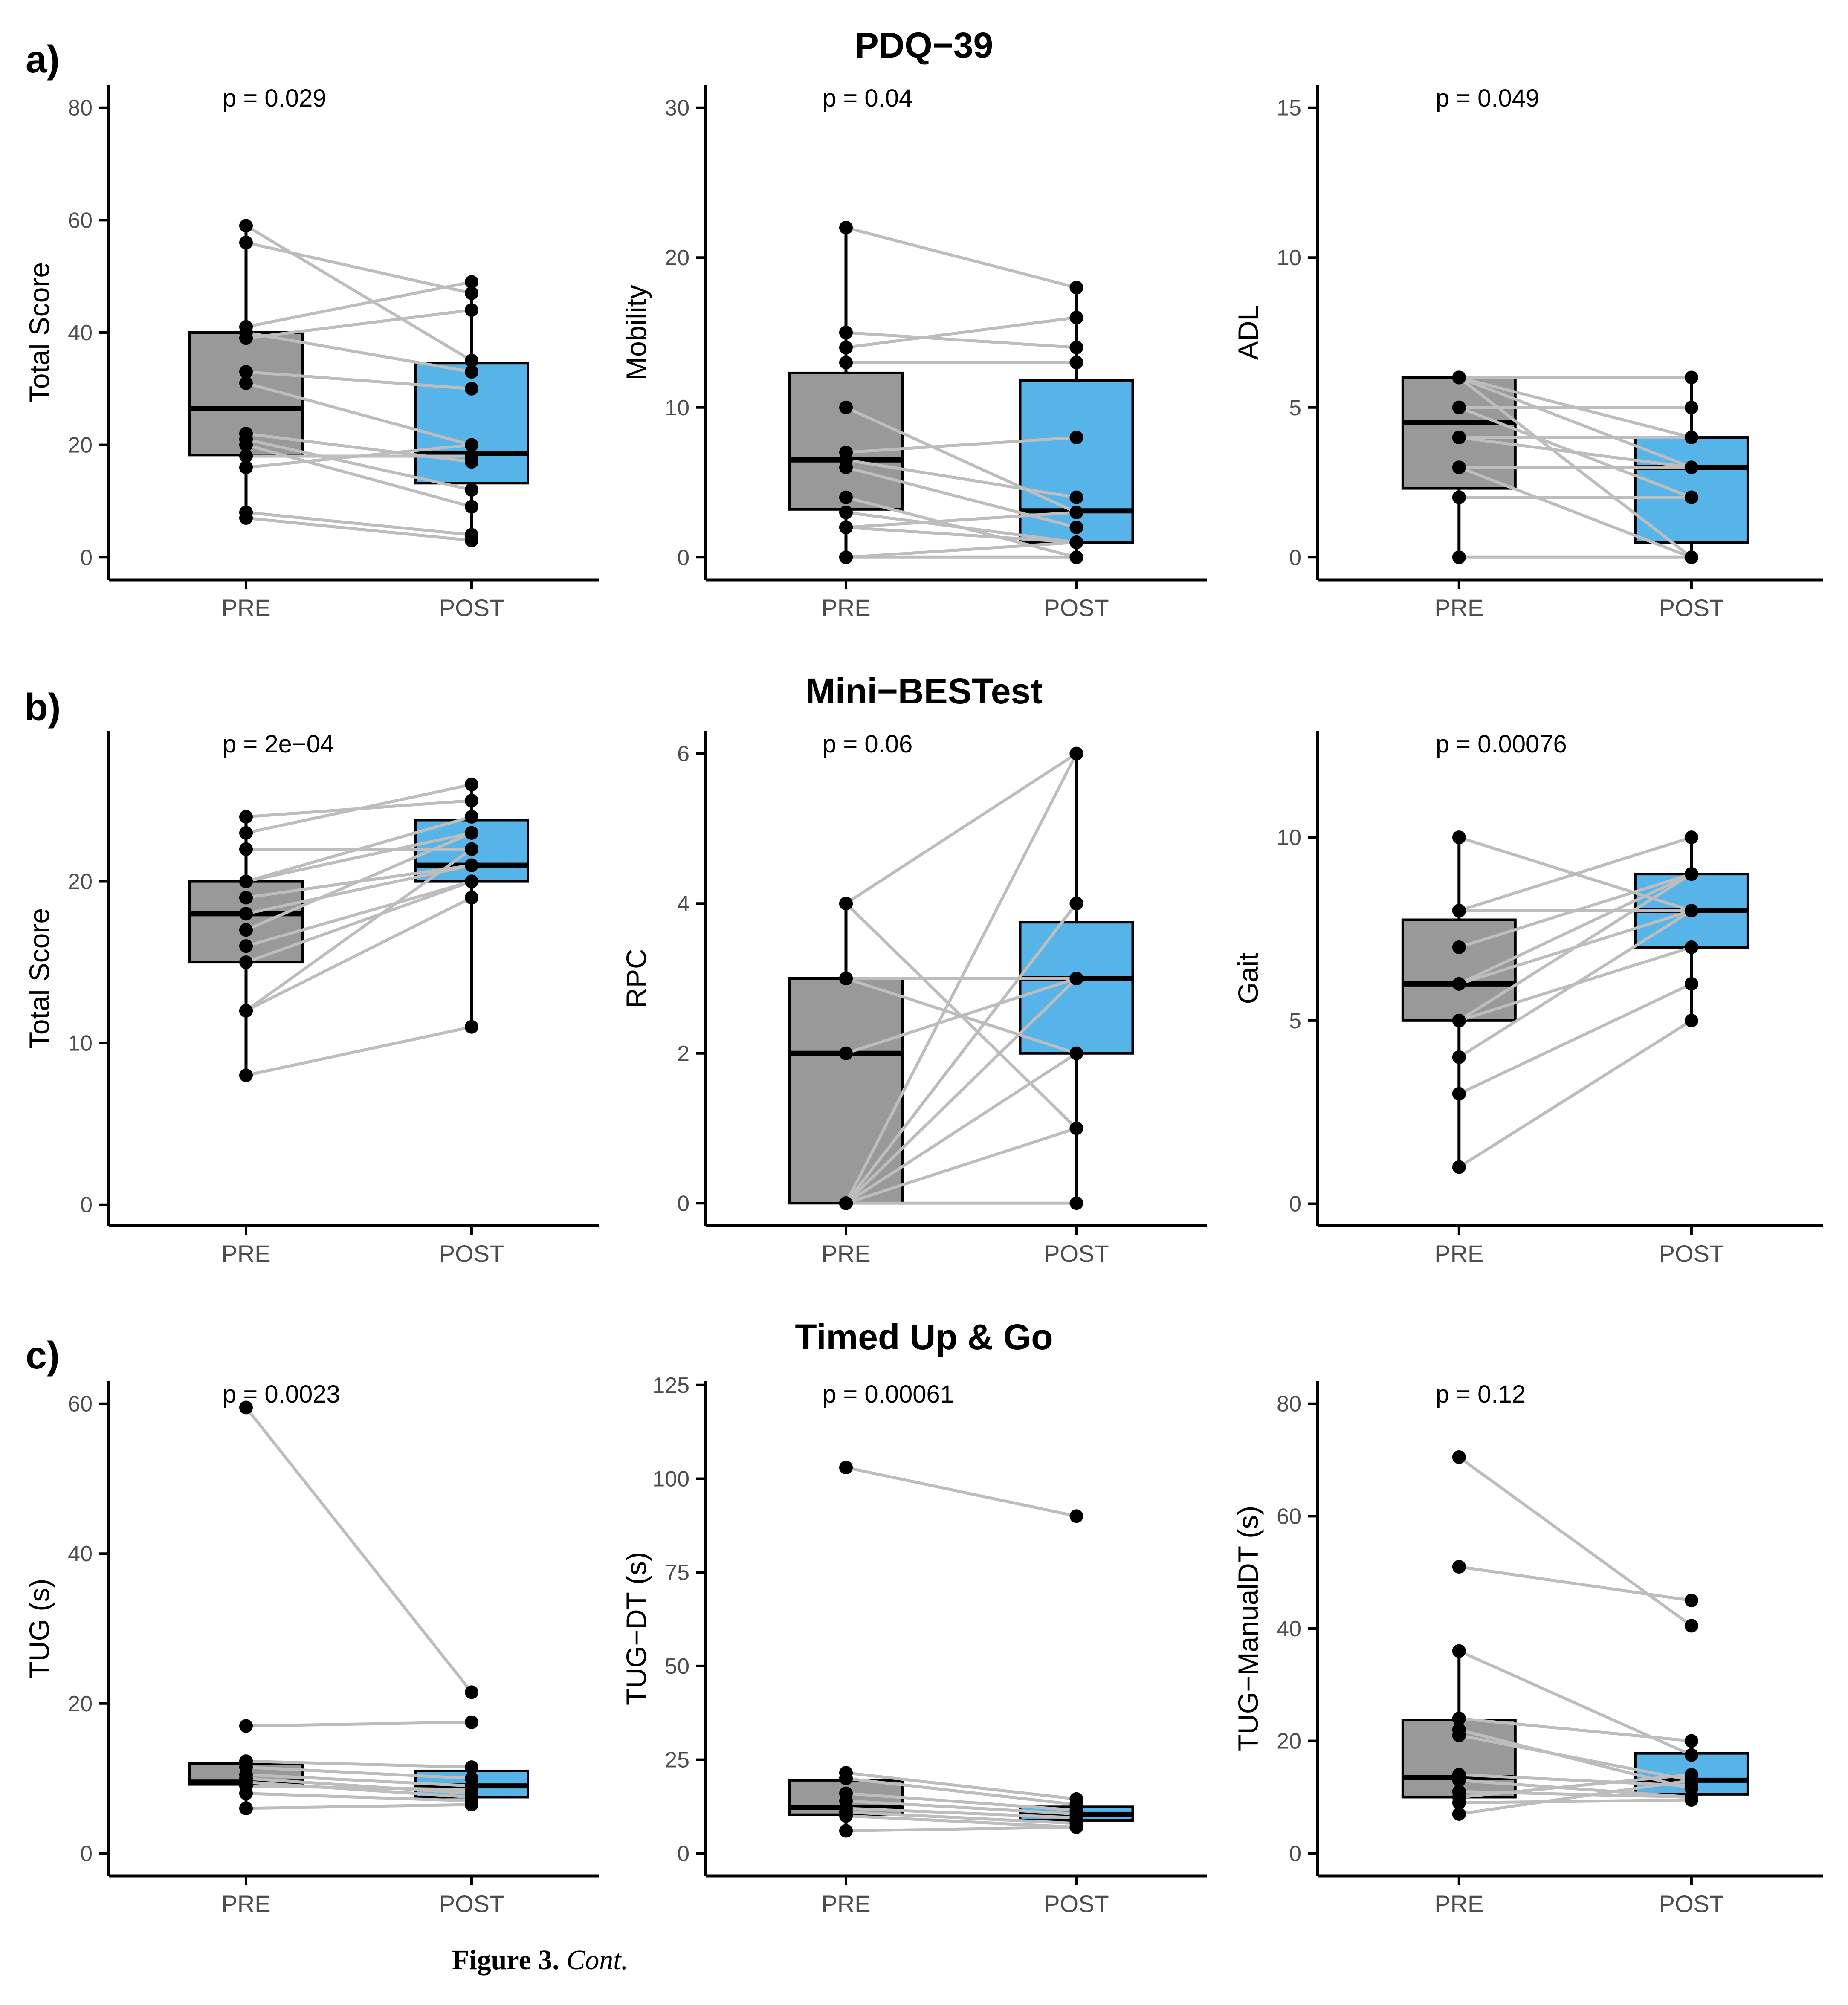 This screenshot has height=2005, width=1848. What do you see at coordinates (1248, 978) in the screenshot?
I see `y-axis-title: Gait` at bounding box center [1248, 978].